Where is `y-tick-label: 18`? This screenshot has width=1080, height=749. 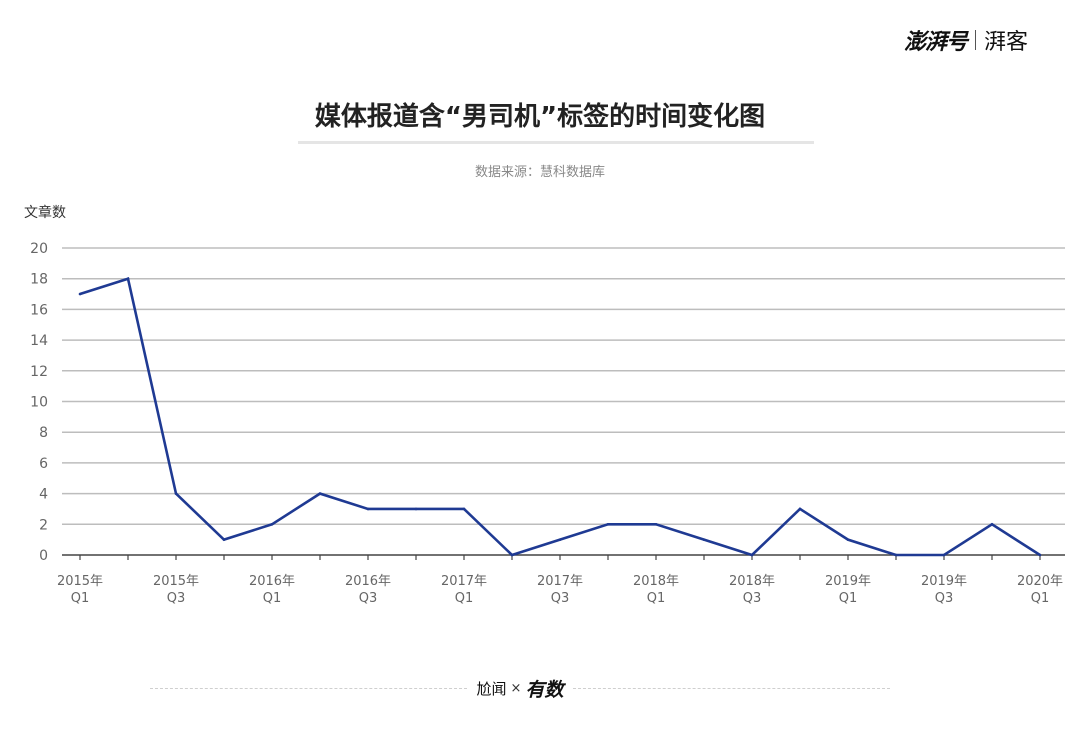 y-tick-label: 18 is located at coordinates (39, 280).